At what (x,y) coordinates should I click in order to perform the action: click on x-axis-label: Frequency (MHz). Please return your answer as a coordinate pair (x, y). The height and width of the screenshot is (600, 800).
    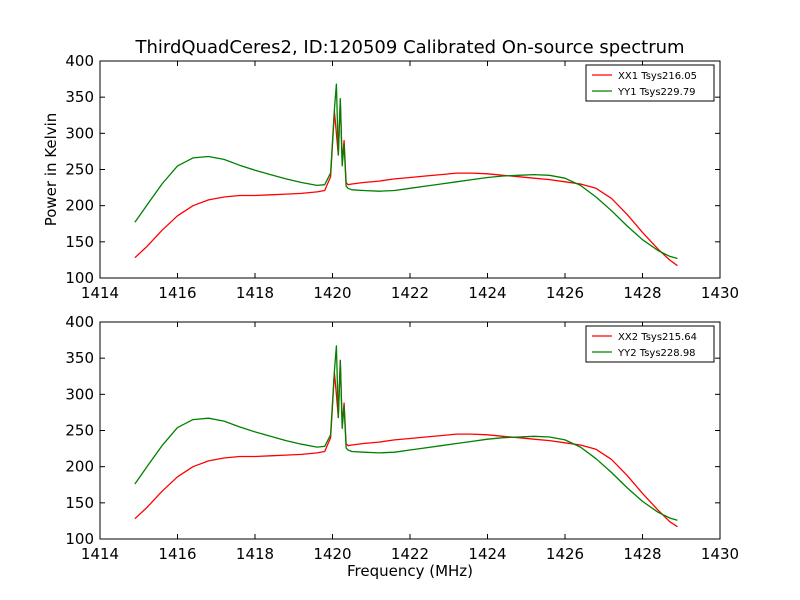
    Looking at the image, I should click on (410, 571).